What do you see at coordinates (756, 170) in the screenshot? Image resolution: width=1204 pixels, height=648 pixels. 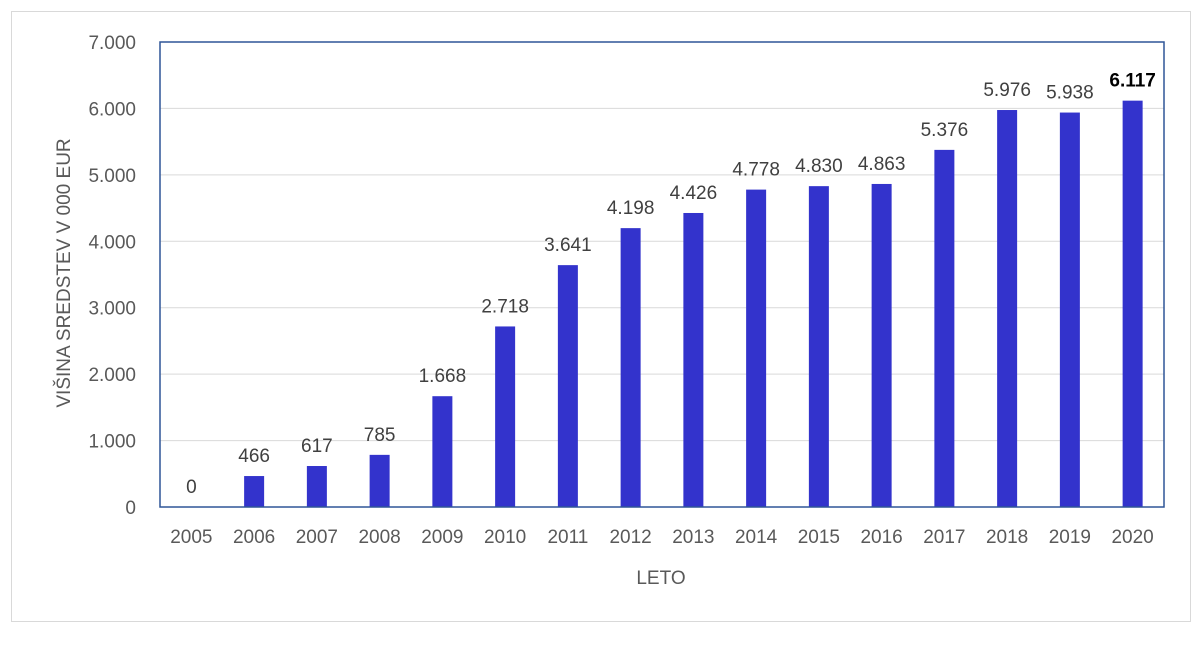 I see `data-label: 4.778` at bounding box center [756, 170].